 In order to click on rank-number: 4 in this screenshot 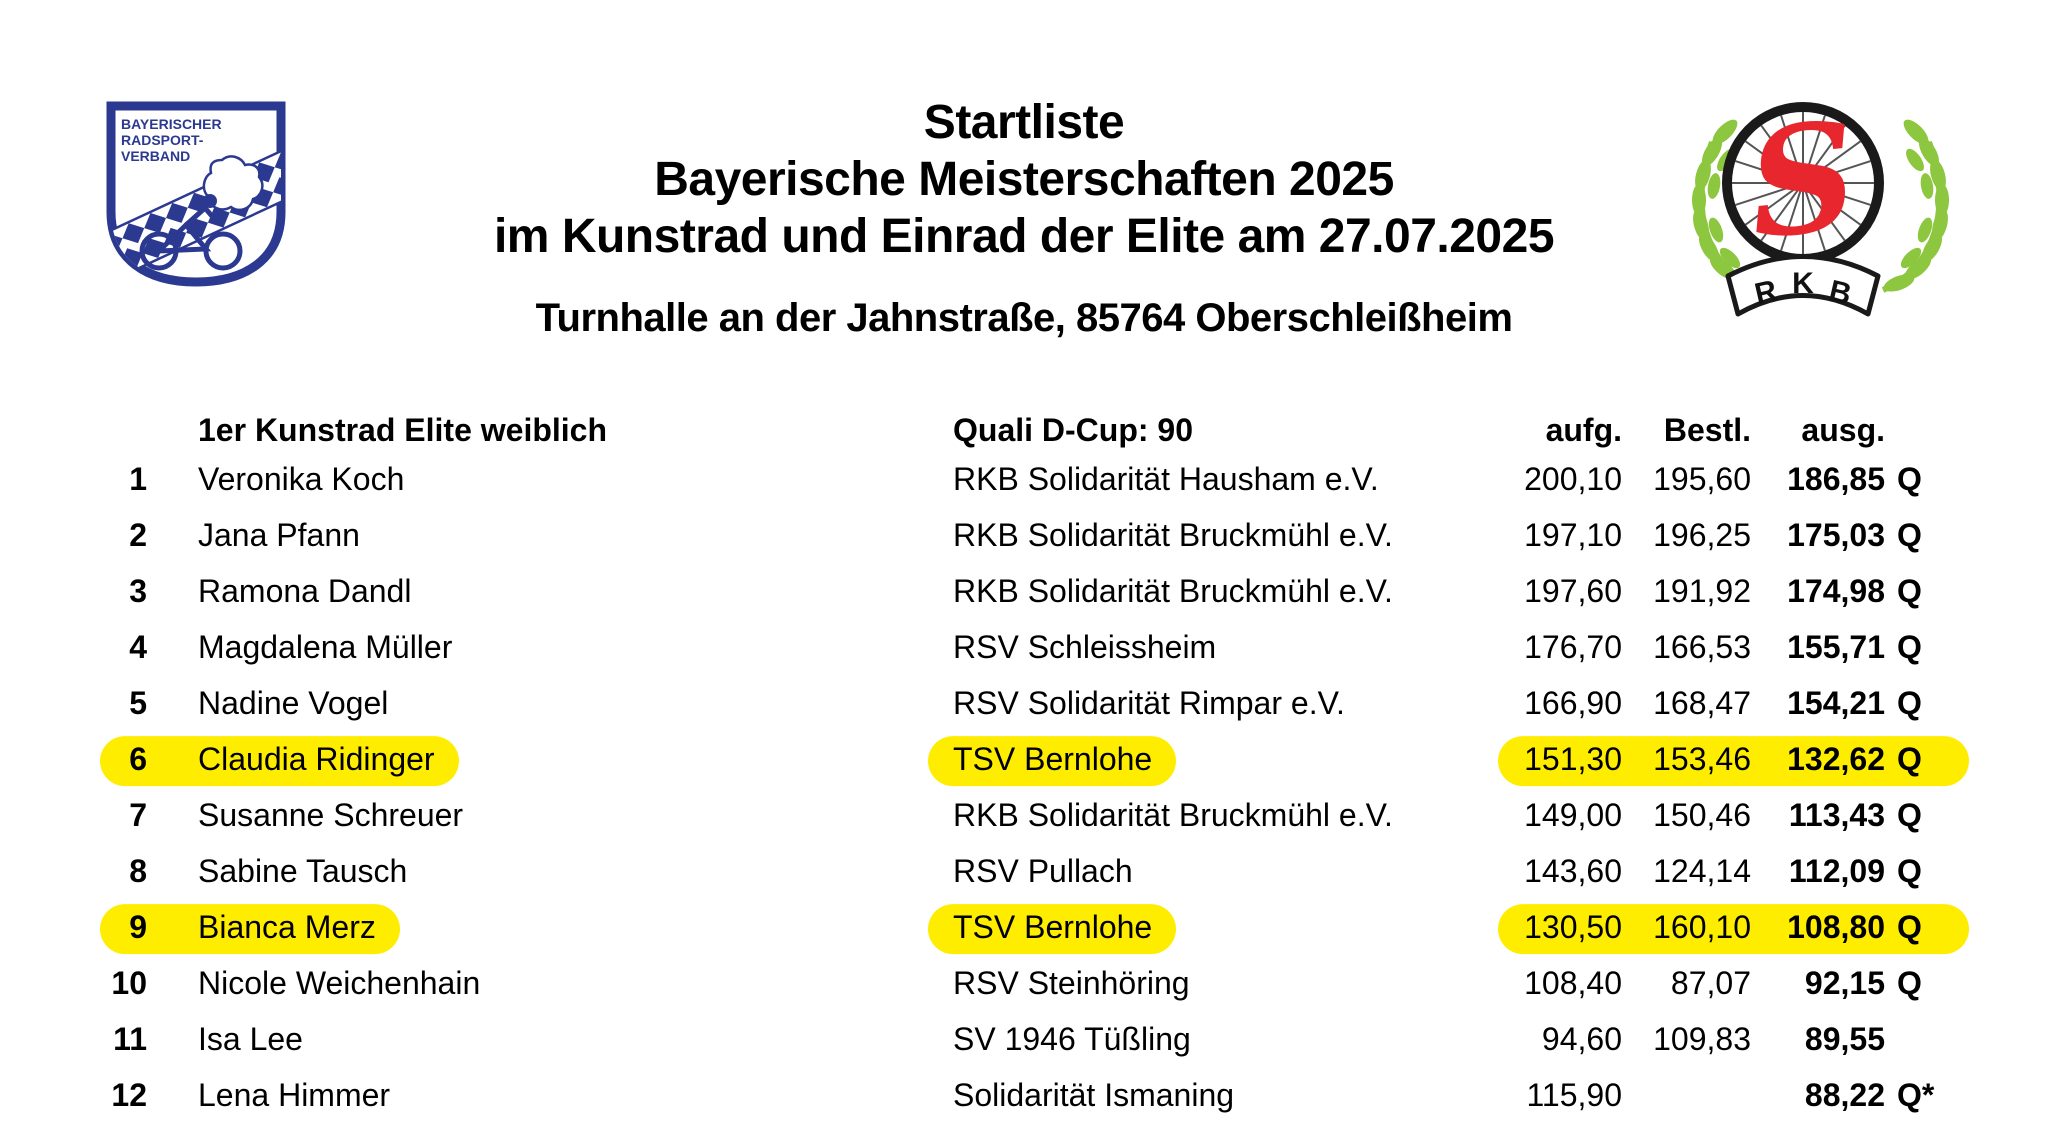, I will do `click(138, 647)`.